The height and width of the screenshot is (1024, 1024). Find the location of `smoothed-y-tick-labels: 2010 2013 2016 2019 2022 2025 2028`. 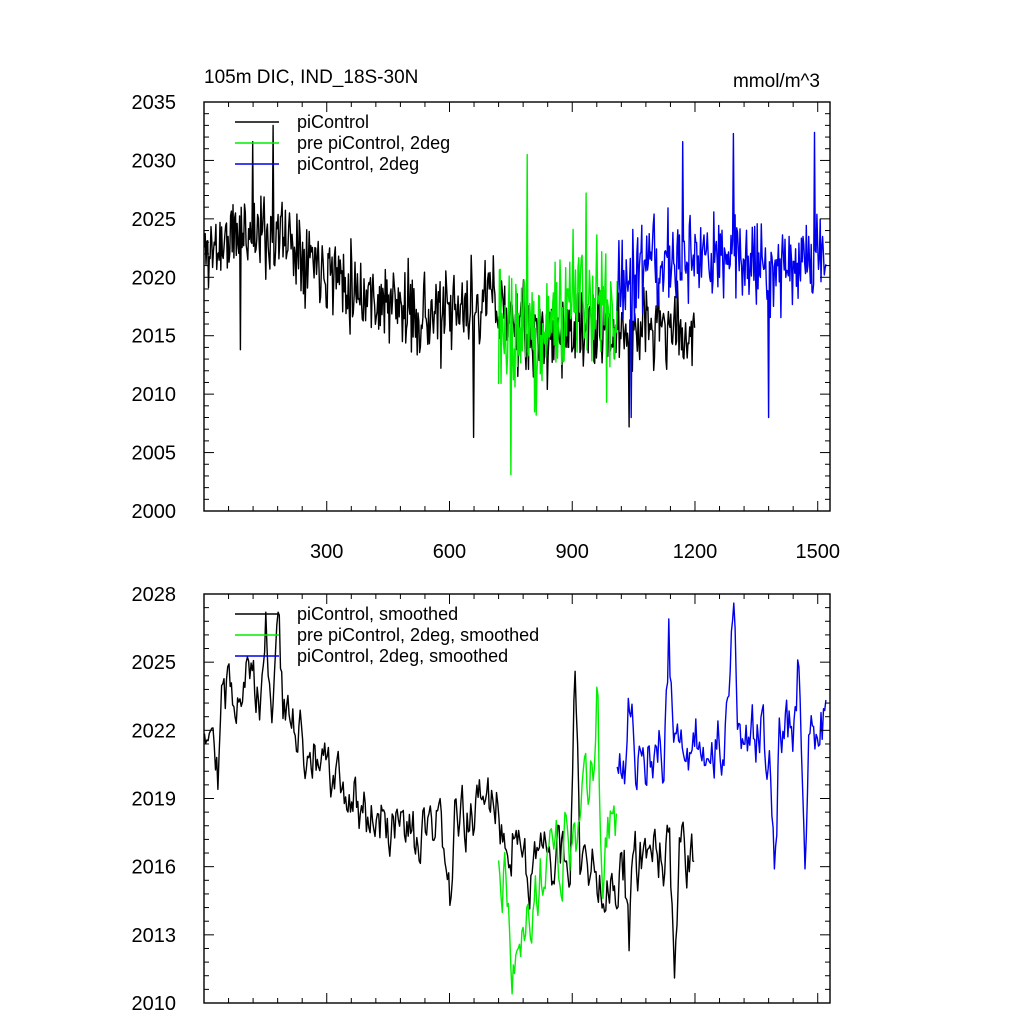

smoothed-y-tick-labels: 2010 2013 2016 2019 2022 2025 2028 is located at coordinates (154, 799).